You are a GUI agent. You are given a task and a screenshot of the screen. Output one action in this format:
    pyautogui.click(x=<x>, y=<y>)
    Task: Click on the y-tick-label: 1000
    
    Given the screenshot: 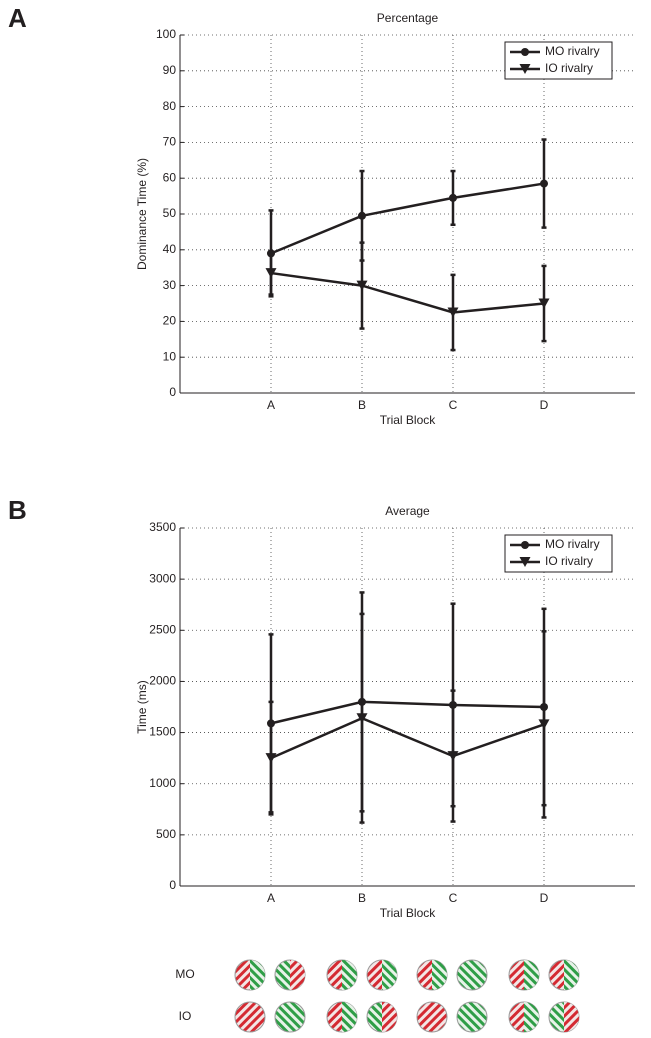 What is the action you would take?
    pyautogui.click(x=162, y=783)
    